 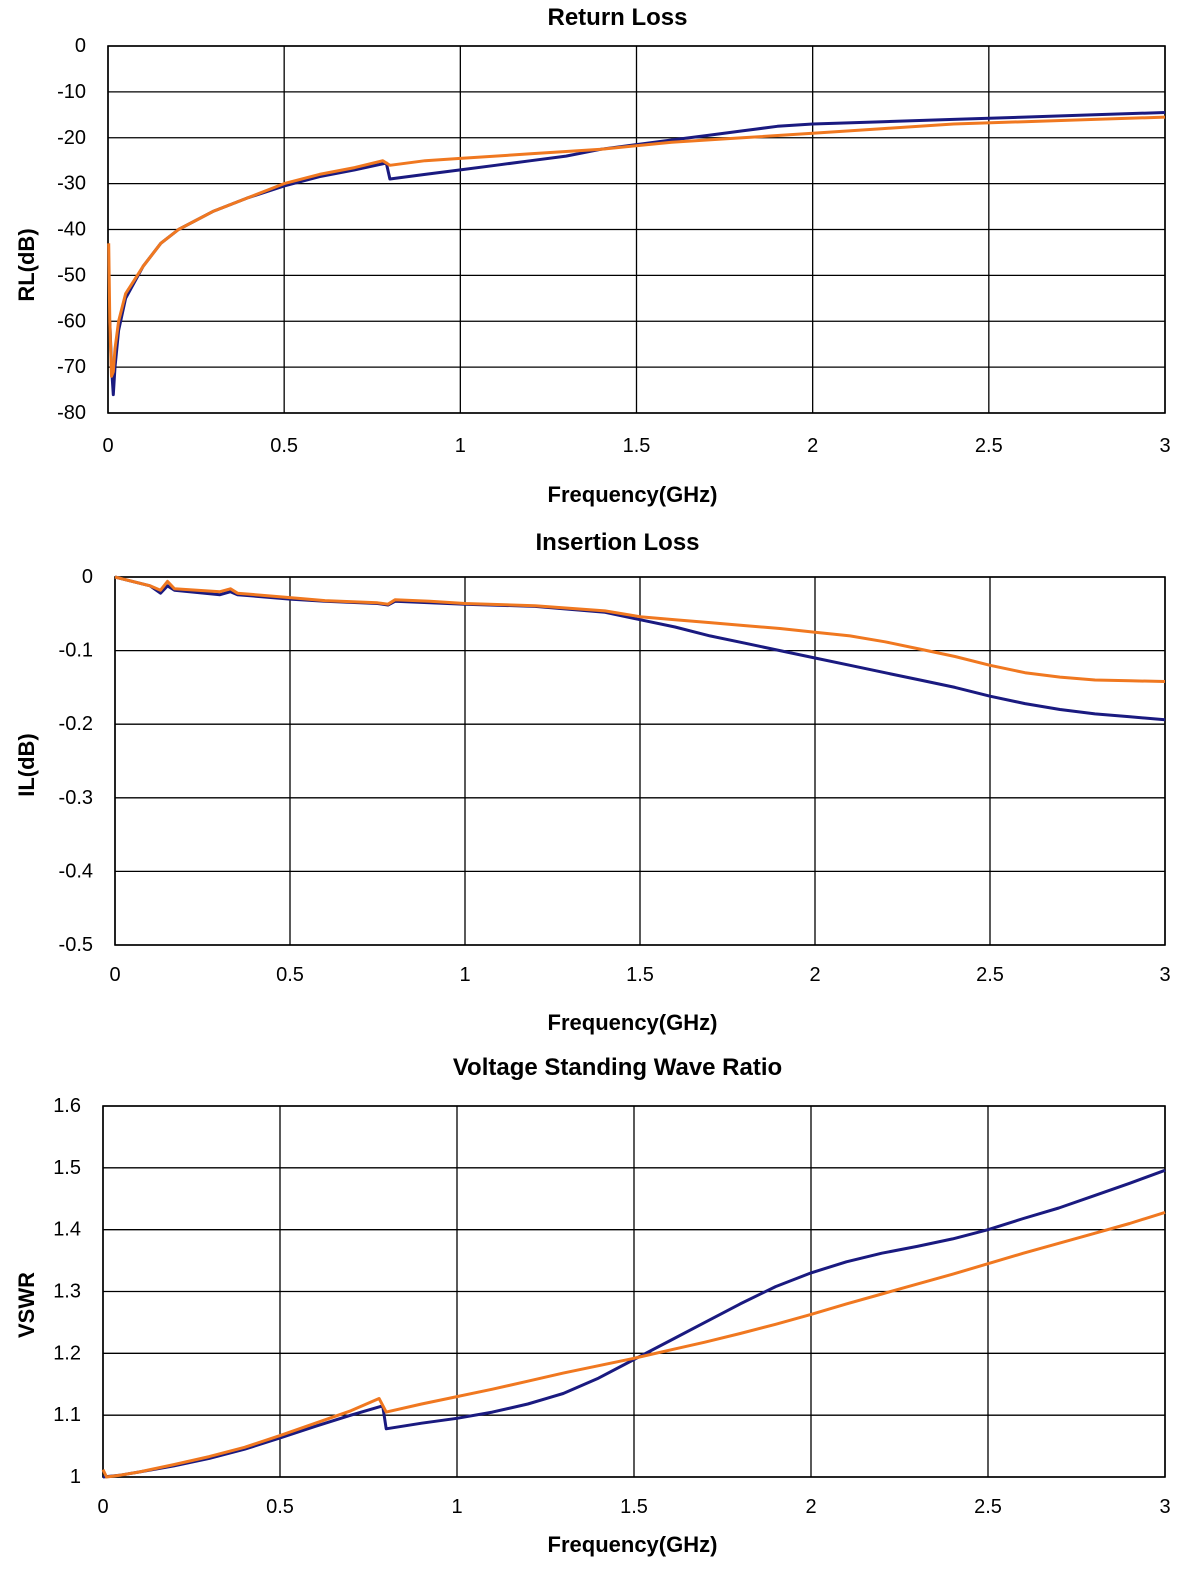 I want to click on chart-title: Insertion Loss, so click(x=617, y=542).